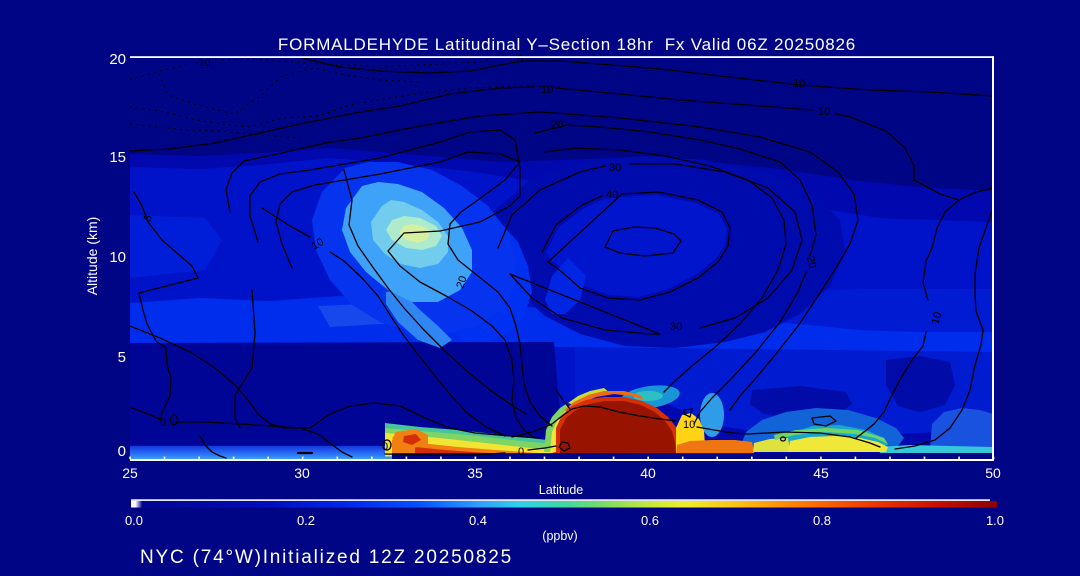 This screenshot has width=1080, height=576. Describe the element at coordinates (559, 536) in the screenshot. I see `svg-text: (ppbv)` at that location.